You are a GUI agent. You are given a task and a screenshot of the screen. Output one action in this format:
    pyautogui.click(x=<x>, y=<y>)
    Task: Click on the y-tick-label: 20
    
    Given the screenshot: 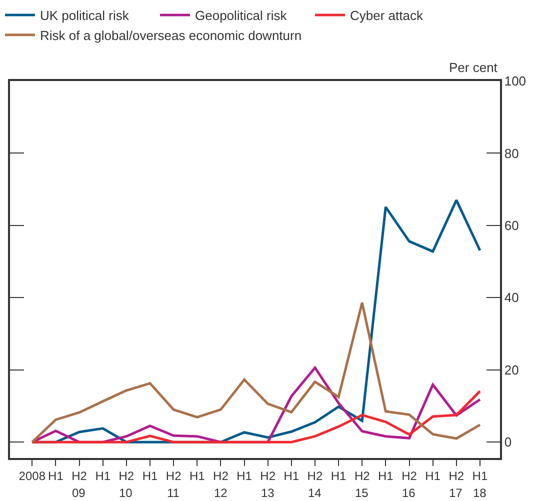 What is the action you would take?
    pyautogui.click(x=511, y=370)
    